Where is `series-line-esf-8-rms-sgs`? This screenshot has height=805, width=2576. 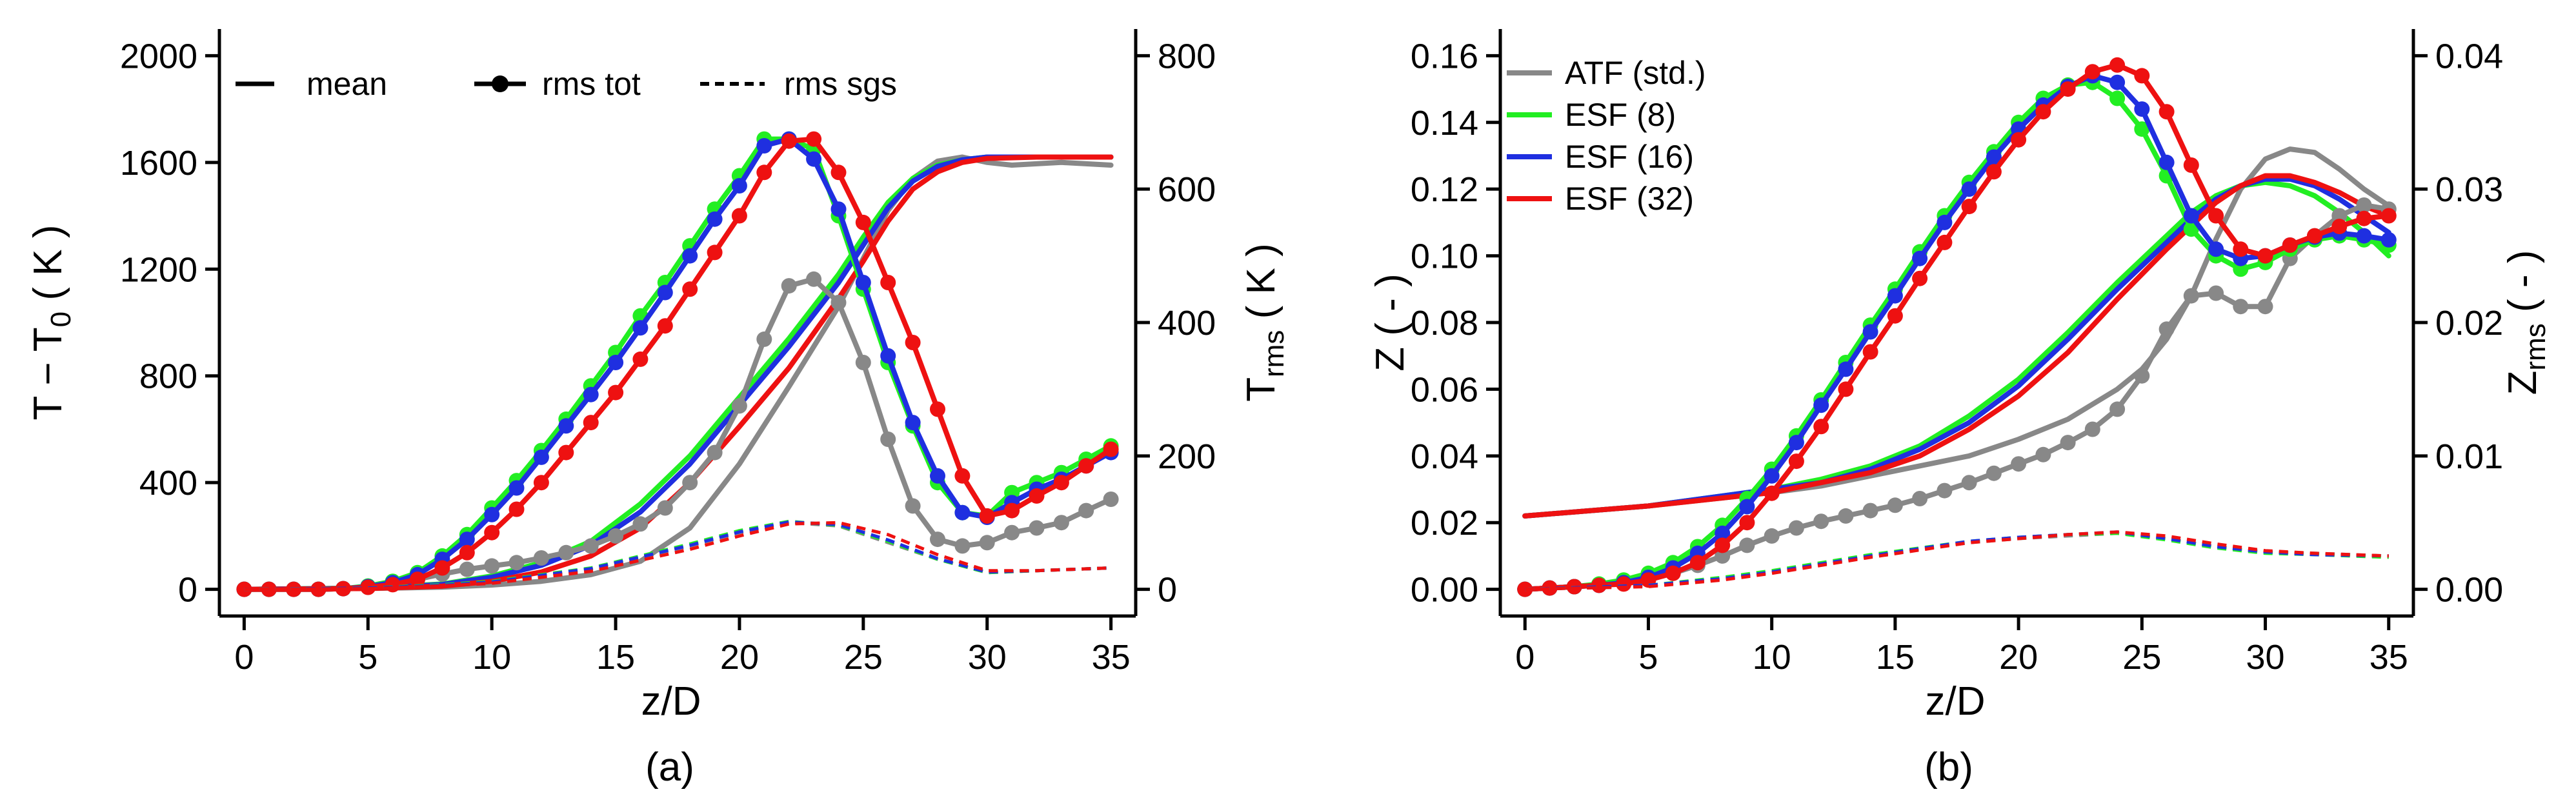
series-line-esf-8-rms-sgs is located at coordinates (678, 555).